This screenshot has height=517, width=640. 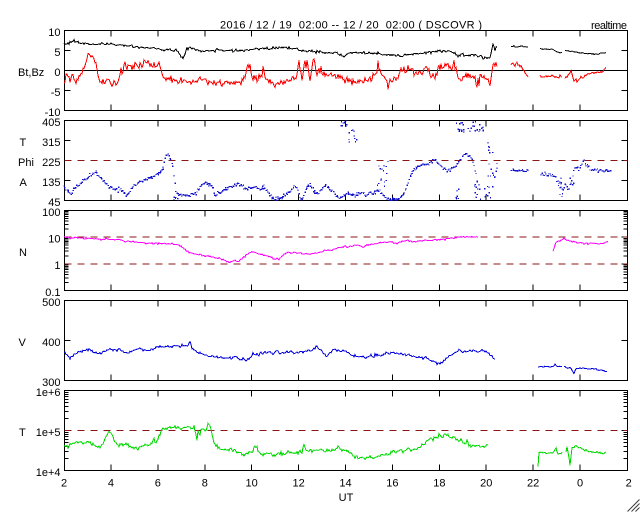 I want to click on svg-text: 1e+6, so click(x=48, y=393).